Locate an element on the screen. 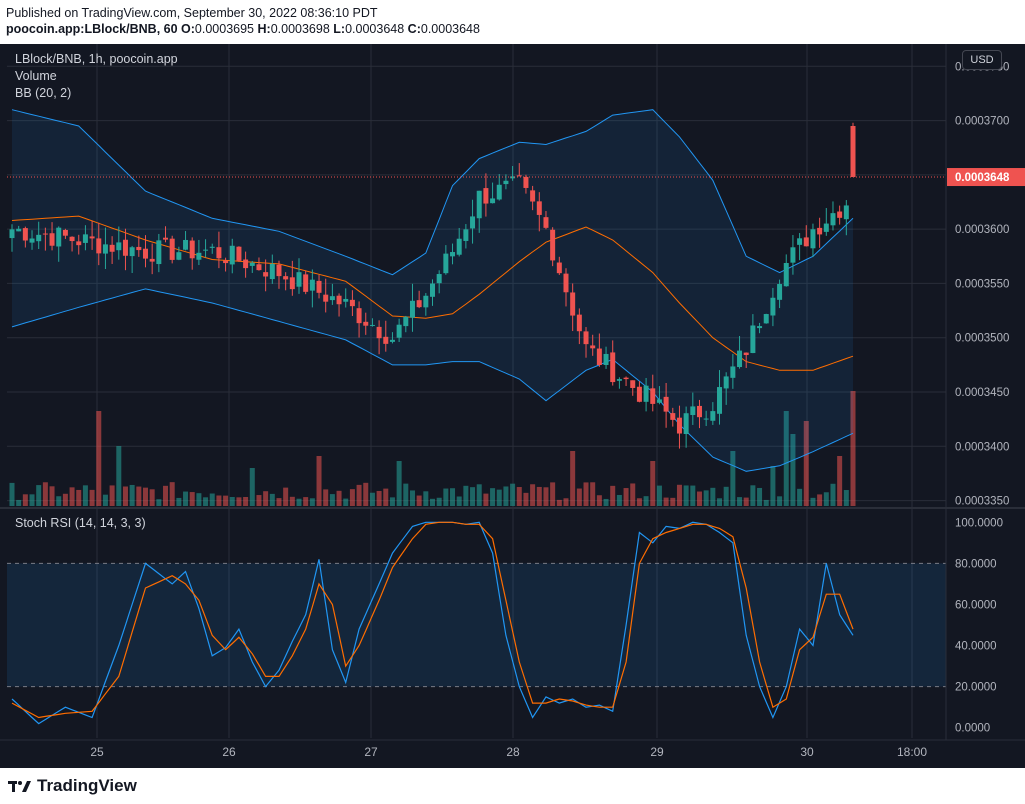 The height and width of the screenshot is (804, 1025). volume-legend: Volume is located at coordinates (36, 76).